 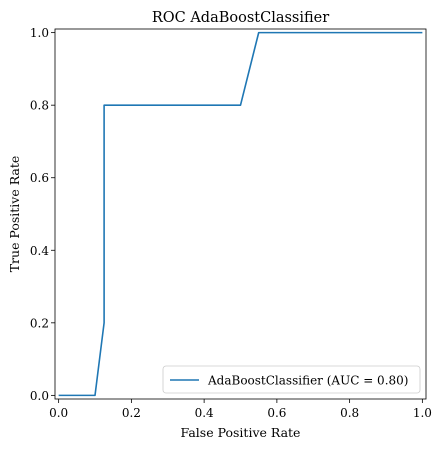 I want to click on x-tick-label: 0.4, so click(x=204, y=413).